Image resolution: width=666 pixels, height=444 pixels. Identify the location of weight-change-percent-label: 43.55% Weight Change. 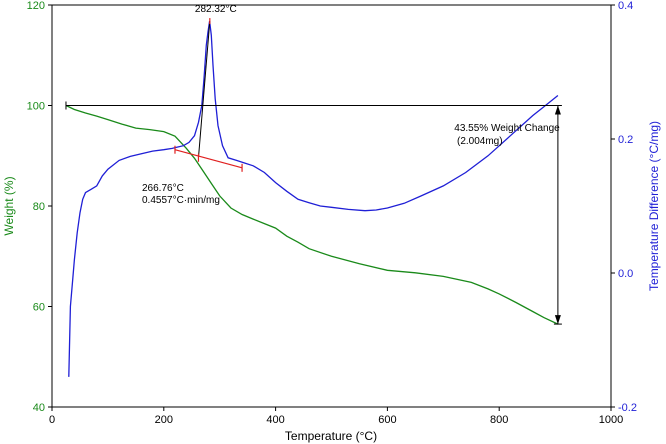
(507, 128).